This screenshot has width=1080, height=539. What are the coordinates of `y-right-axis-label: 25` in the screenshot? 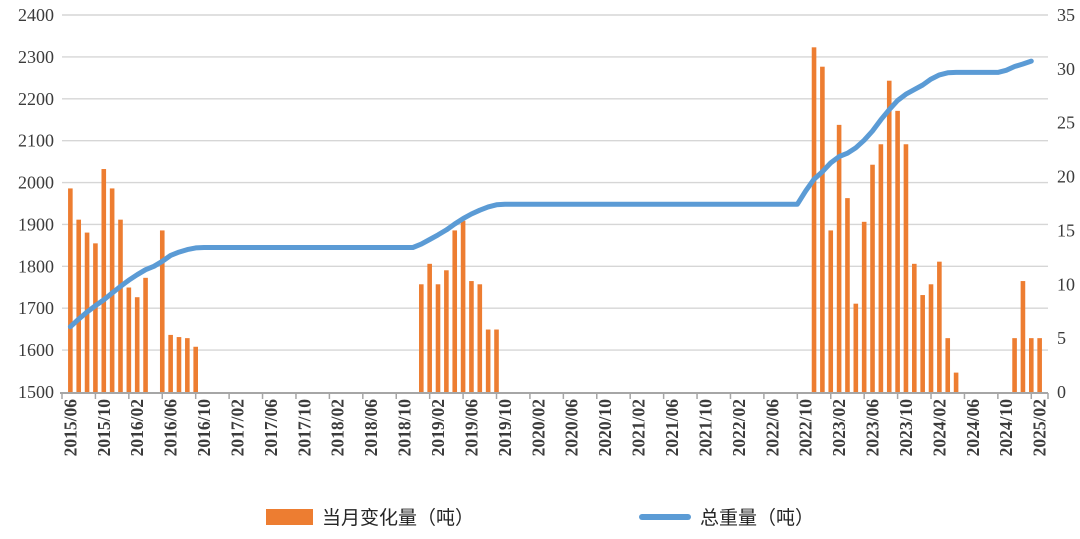 It's located at (1066, 123).